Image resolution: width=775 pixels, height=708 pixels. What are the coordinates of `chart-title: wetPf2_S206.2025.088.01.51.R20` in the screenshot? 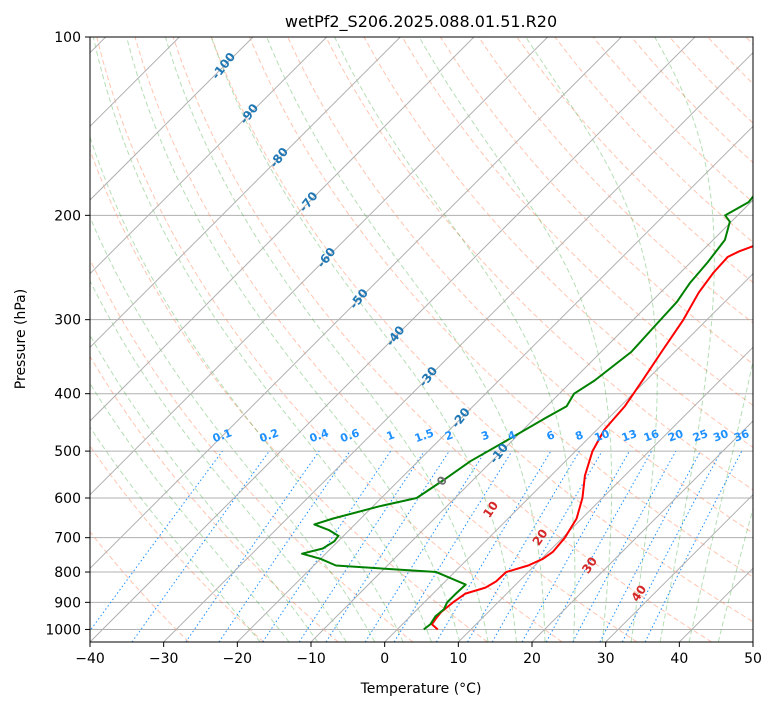 It's located at (421, 22).